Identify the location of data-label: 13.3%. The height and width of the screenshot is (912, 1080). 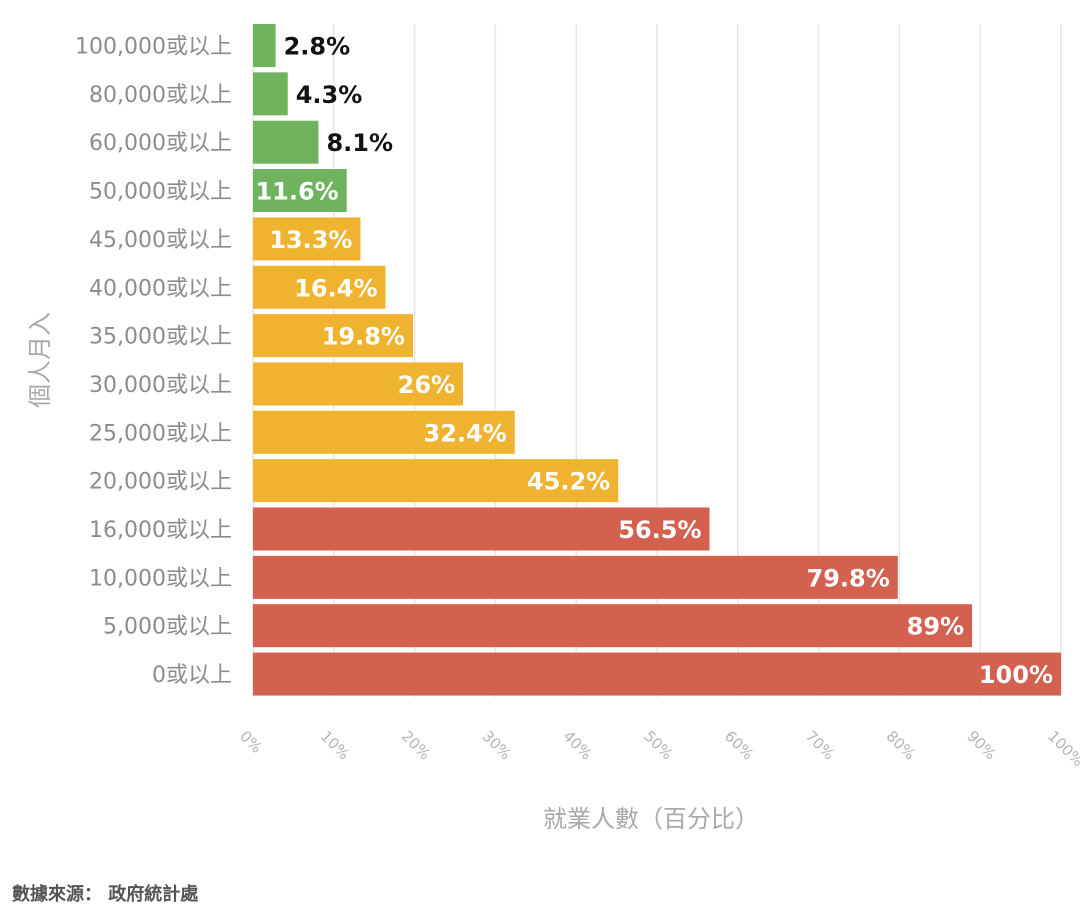
(310, 240).